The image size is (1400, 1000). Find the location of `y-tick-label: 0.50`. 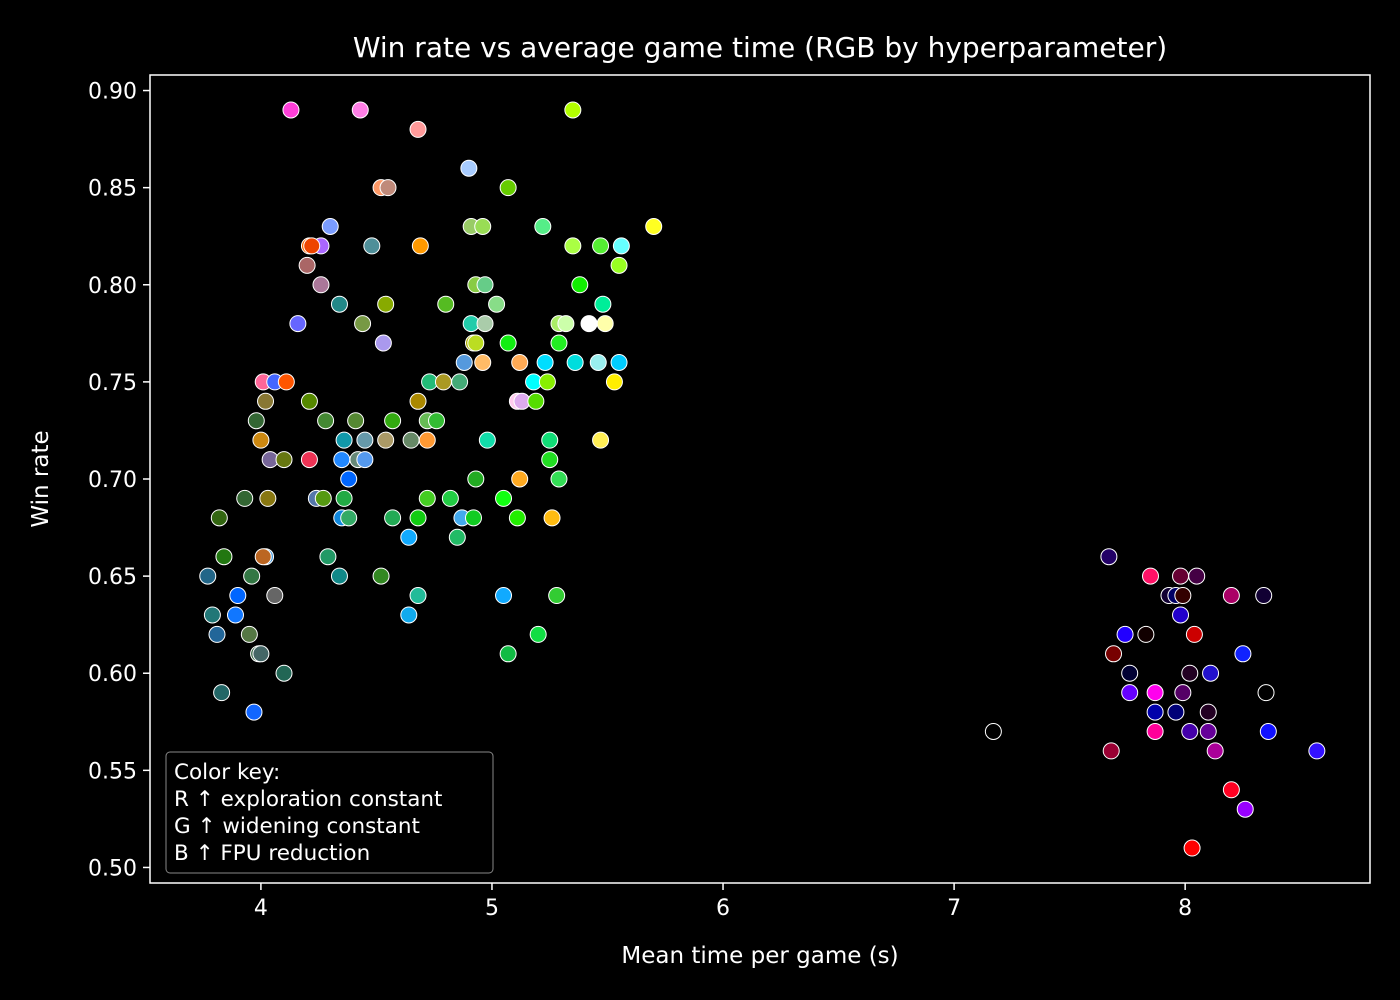

y-tick-label: 0.50 is located at coordinates (112, 868).